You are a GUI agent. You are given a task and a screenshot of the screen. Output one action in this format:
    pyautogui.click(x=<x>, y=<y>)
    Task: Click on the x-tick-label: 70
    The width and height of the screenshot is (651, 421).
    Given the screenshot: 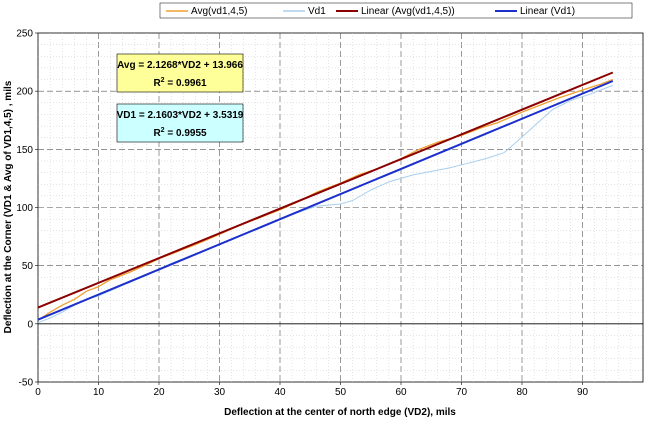 What is the action you would take?
    pyautogui.click(x=462, y=392)
    